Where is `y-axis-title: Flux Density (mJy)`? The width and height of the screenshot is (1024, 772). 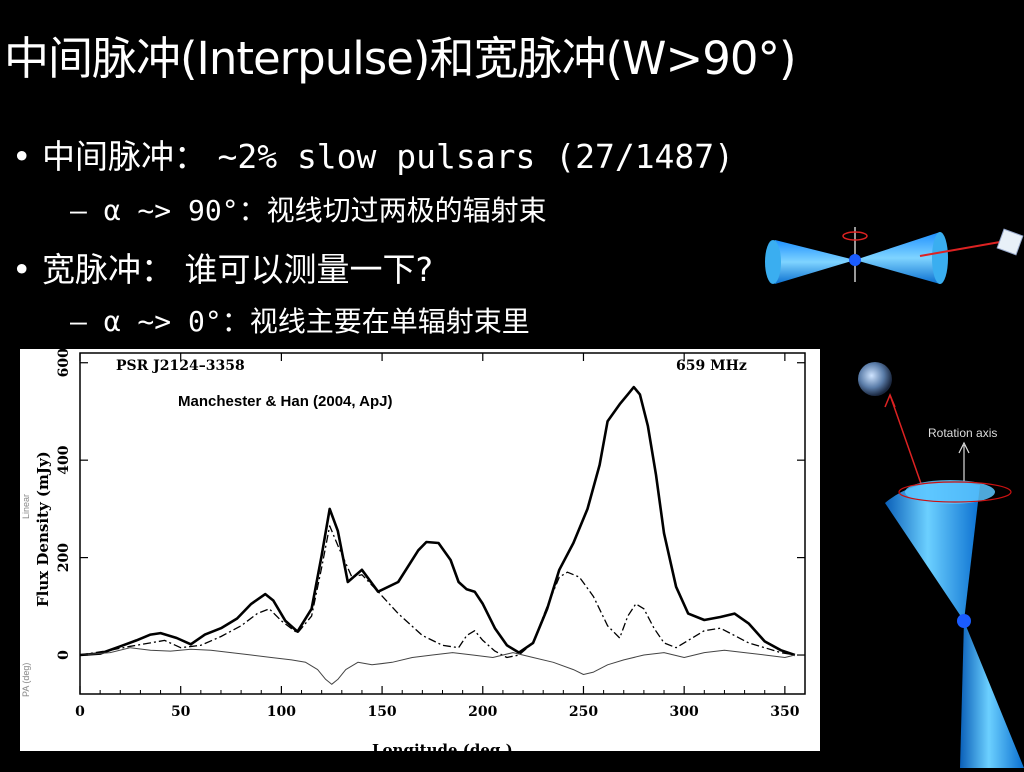 y-axis-title: Flux Density (mJy) is located at coordinates (43, 529).